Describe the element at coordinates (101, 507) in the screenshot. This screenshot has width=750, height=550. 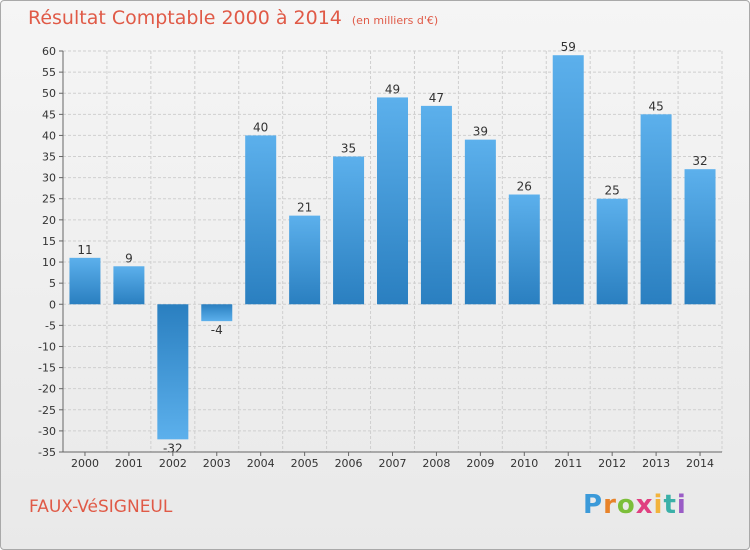
I see `commune-name: FAUX-VéSIGNEUL` at that location.